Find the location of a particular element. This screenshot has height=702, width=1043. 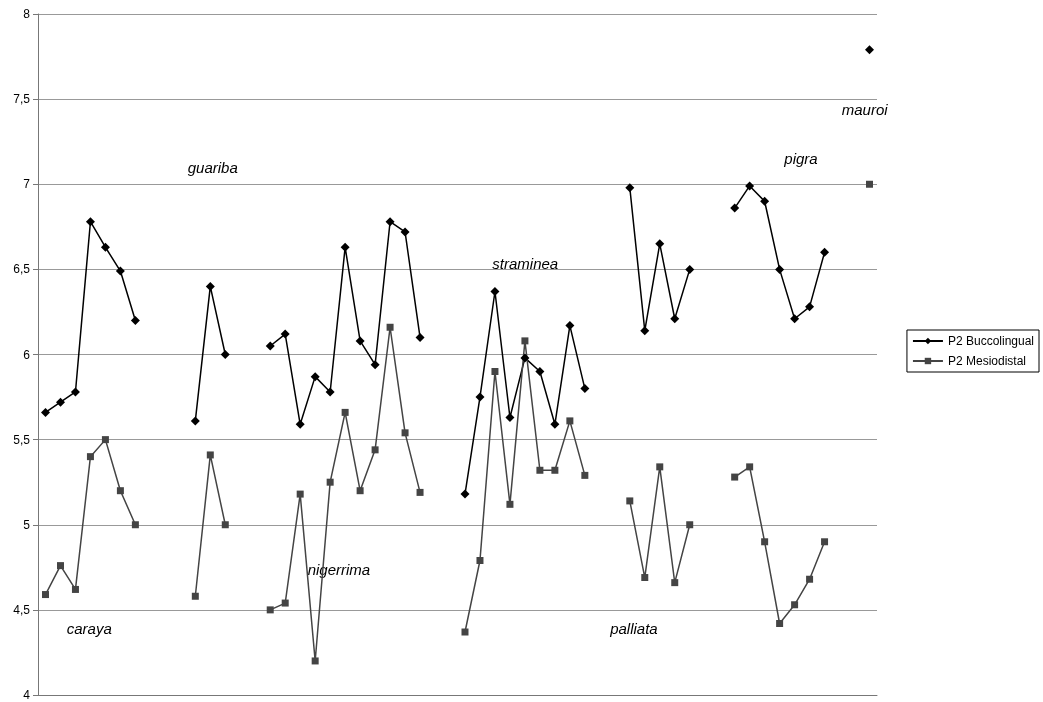

annotation: caraya is located at coordinates (89, 629).